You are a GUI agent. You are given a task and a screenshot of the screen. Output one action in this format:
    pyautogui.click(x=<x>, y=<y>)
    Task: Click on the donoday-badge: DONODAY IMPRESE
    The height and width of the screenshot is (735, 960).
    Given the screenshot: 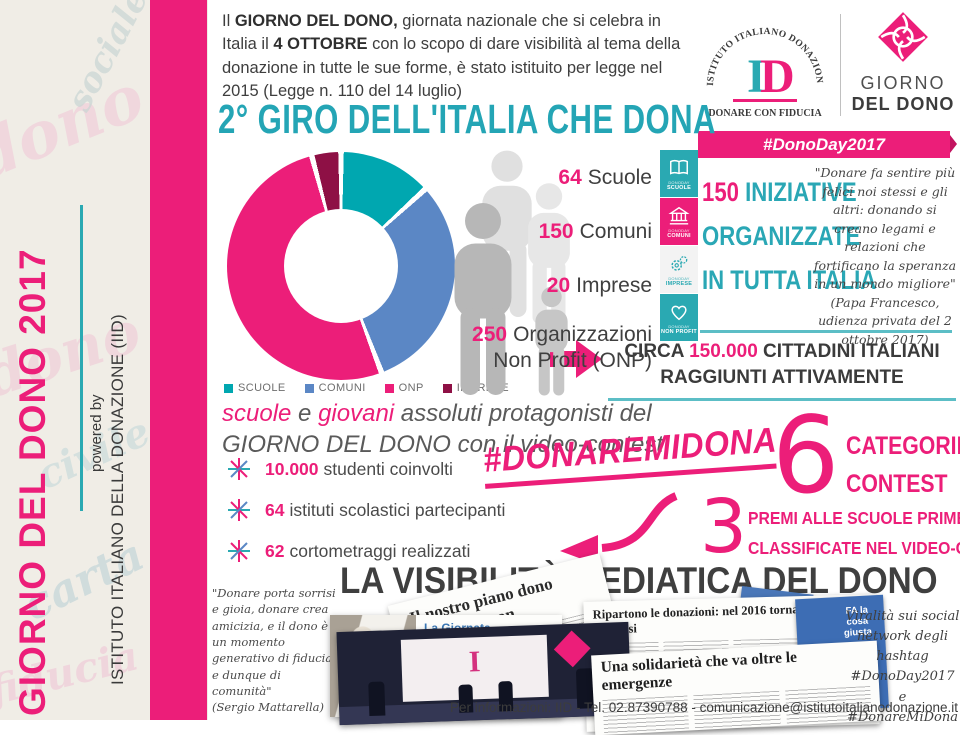 What is the action you would take?
    pyautogui.click(x=679, y=269)
    